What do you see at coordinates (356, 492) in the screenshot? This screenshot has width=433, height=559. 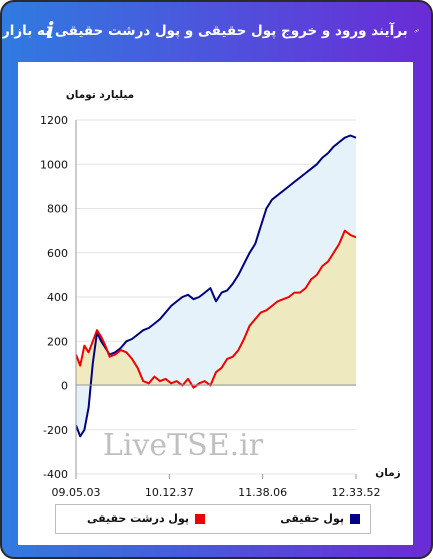 I see `x-tick-label: 12.33.52` at bounding box center [356, 492].